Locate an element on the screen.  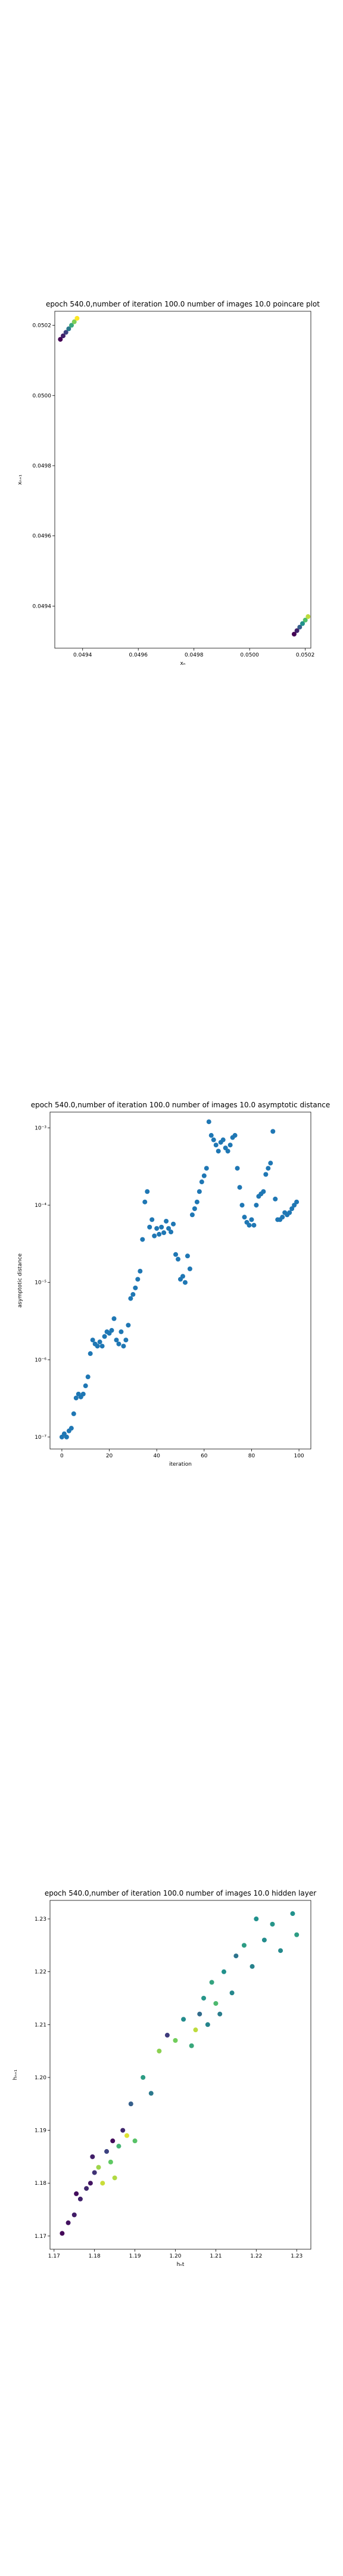
x-tick-label: 1.19 is located at coordinates (135, 2256).